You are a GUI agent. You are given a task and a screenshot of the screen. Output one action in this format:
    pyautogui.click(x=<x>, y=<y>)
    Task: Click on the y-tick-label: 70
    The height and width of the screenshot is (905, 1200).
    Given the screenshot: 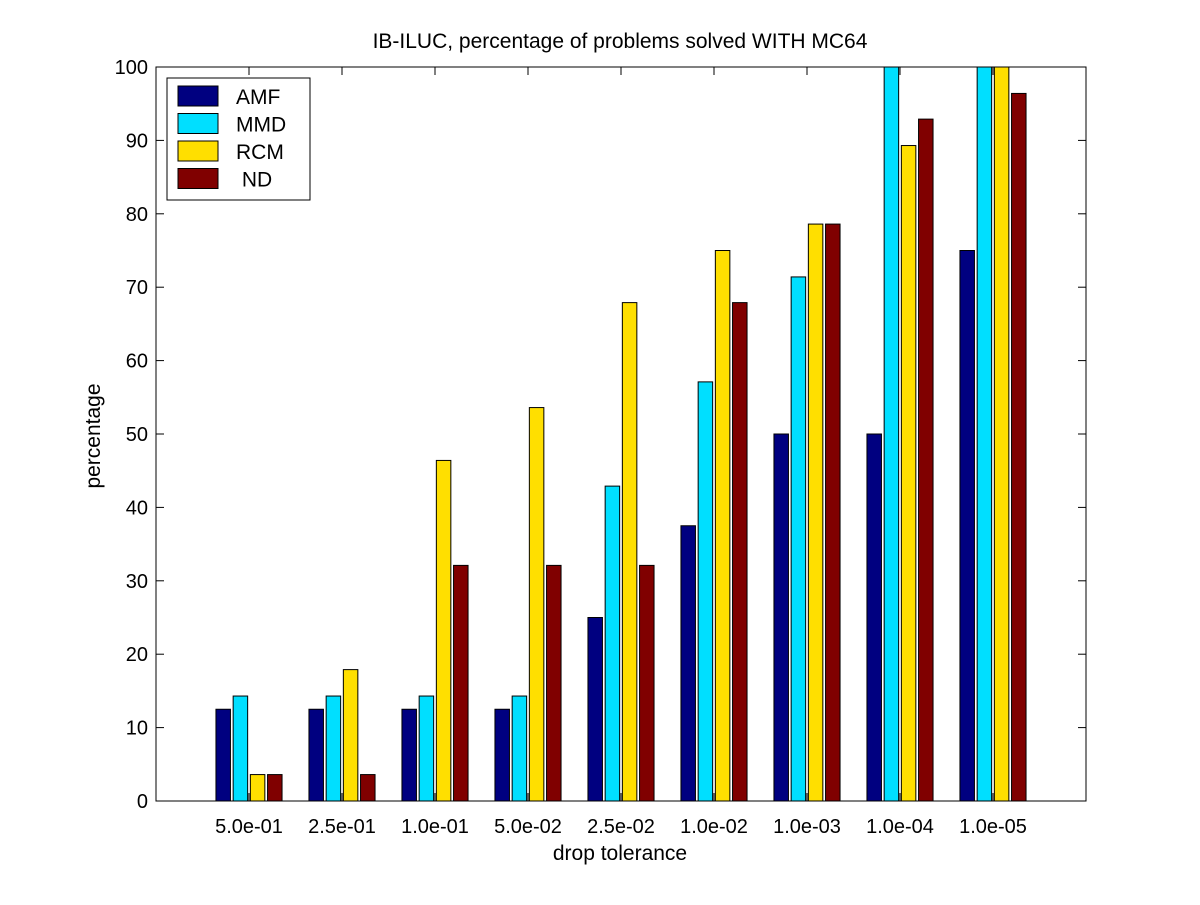 What is the action you would take?
    pyautogui.click(x=137, y=288)
    